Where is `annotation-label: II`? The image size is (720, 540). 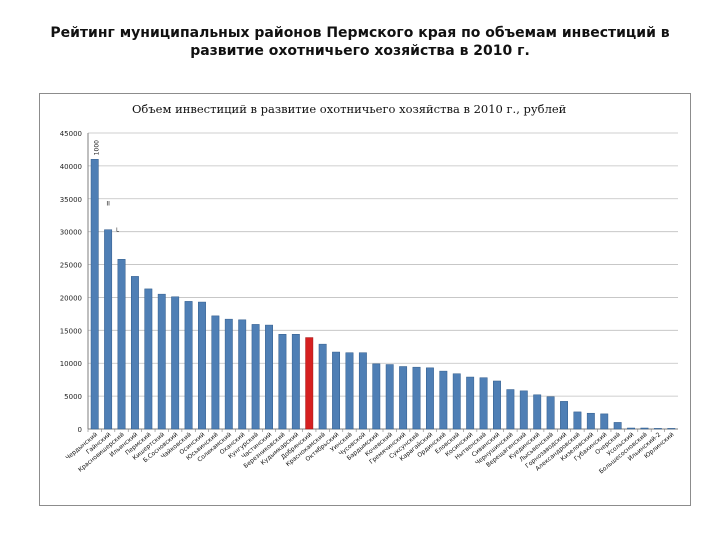
annotation-label: II is located at coordinates (108, 204).